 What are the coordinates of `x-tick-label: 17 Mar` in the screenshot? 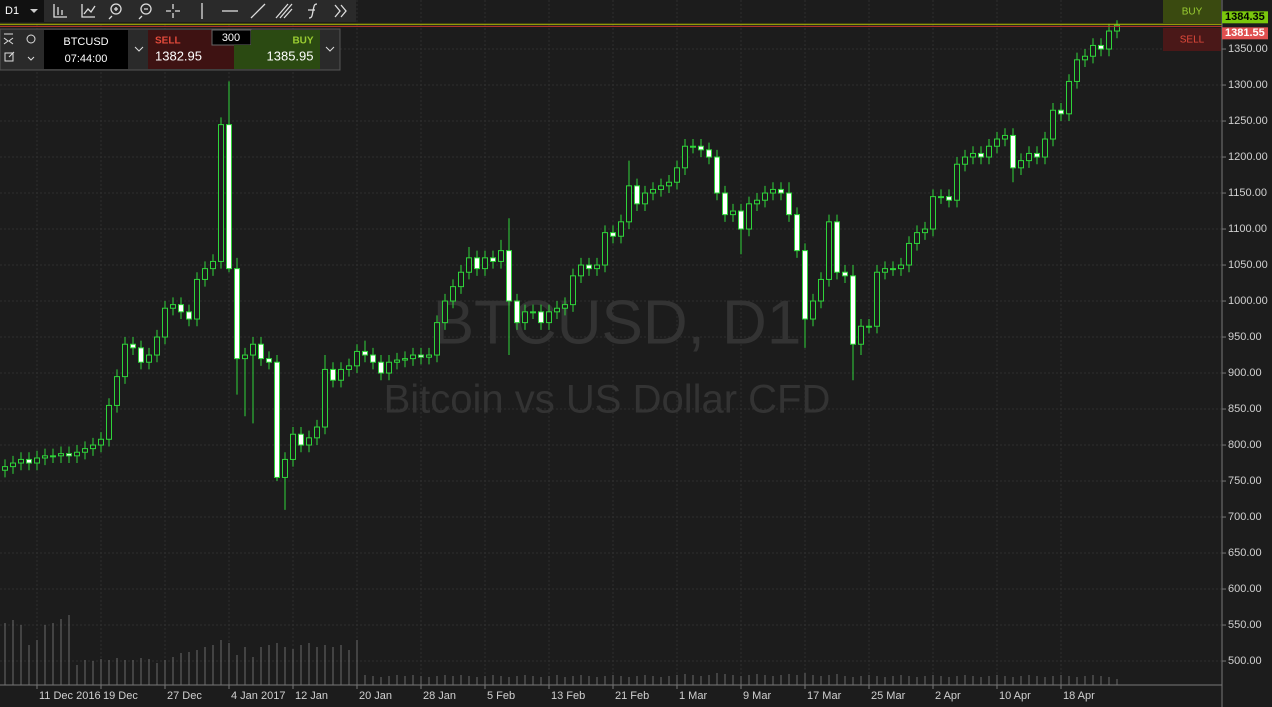 It's located at (824, 696).